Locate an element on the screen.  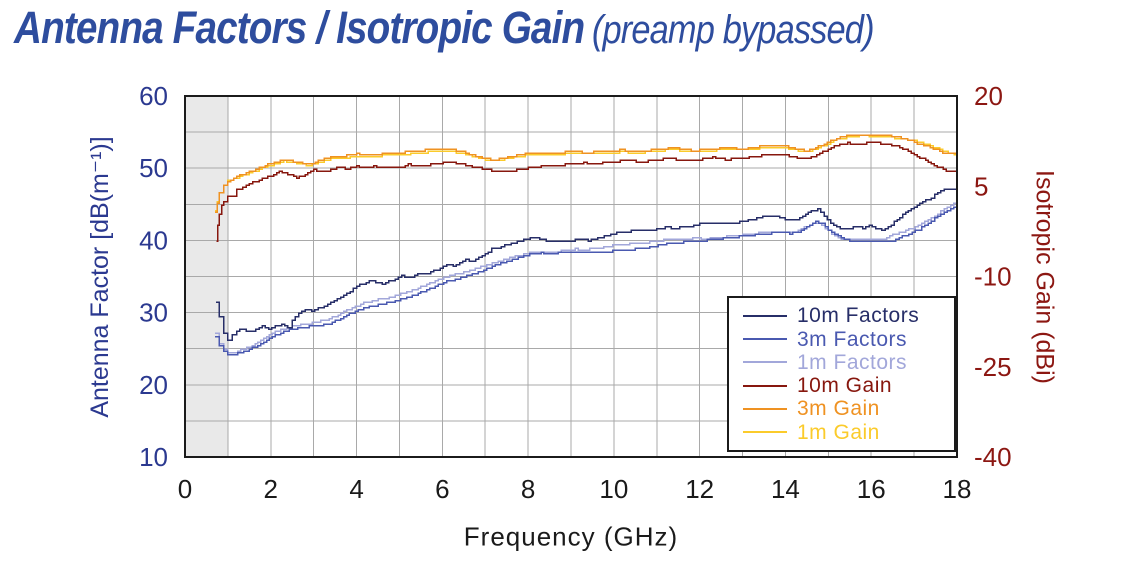
legend-item-3m-factors: 3m Factors is located at coordinates (845, 339).